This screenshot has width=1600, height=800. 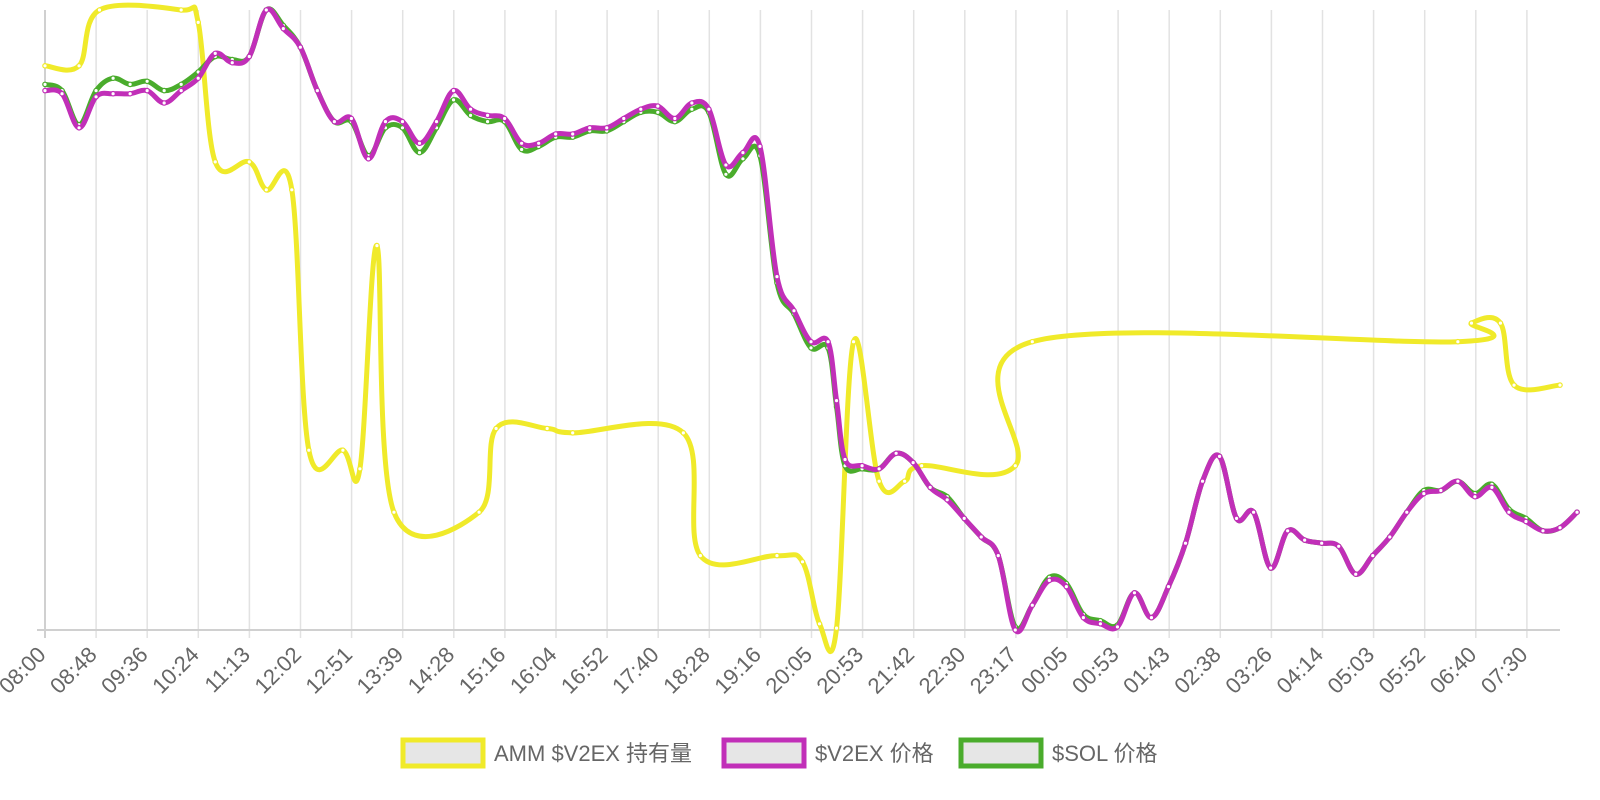 What do you see at coordinates (277, 670) in the screenshot?
I see `x-tick-label: 12:02` at bounding box center [277, 670].